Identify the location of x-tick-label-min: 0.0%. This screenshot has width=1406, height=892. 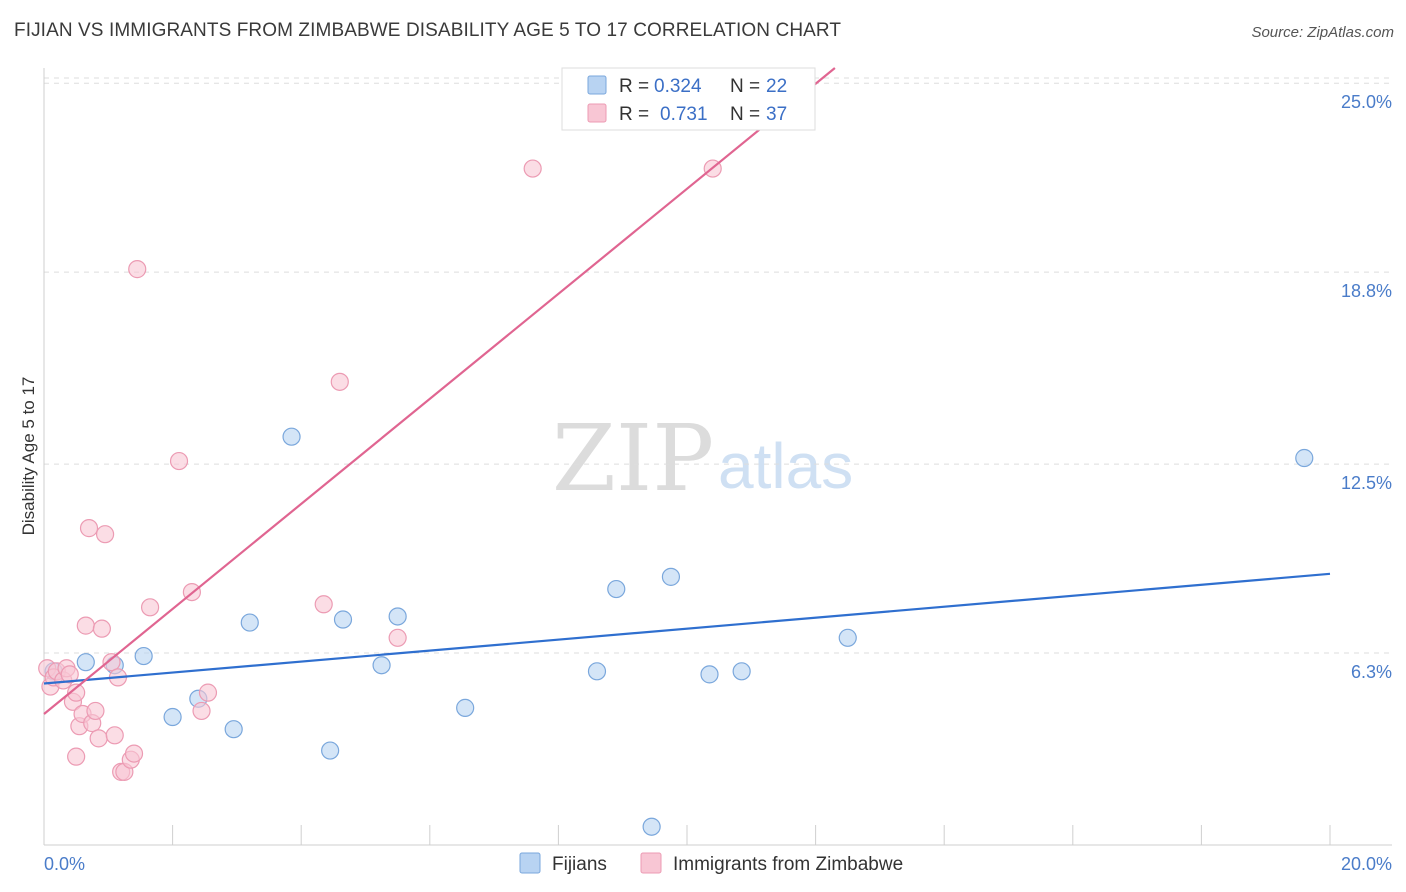
(64, 864).